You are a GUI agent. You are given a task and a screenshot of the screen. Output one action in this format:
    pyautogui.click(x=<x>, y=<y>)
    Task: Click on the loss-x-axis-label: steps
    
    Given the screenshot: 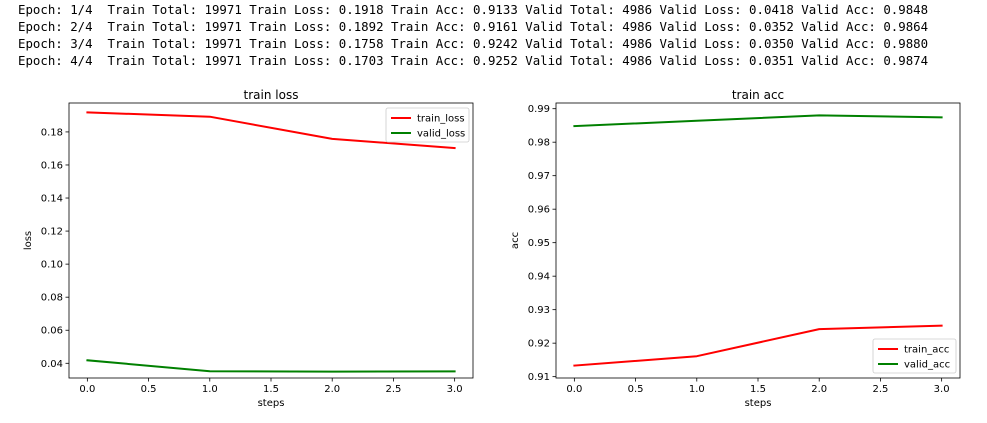 What is the action you would take?
    pyautogui.click(x=271, y=403)
    